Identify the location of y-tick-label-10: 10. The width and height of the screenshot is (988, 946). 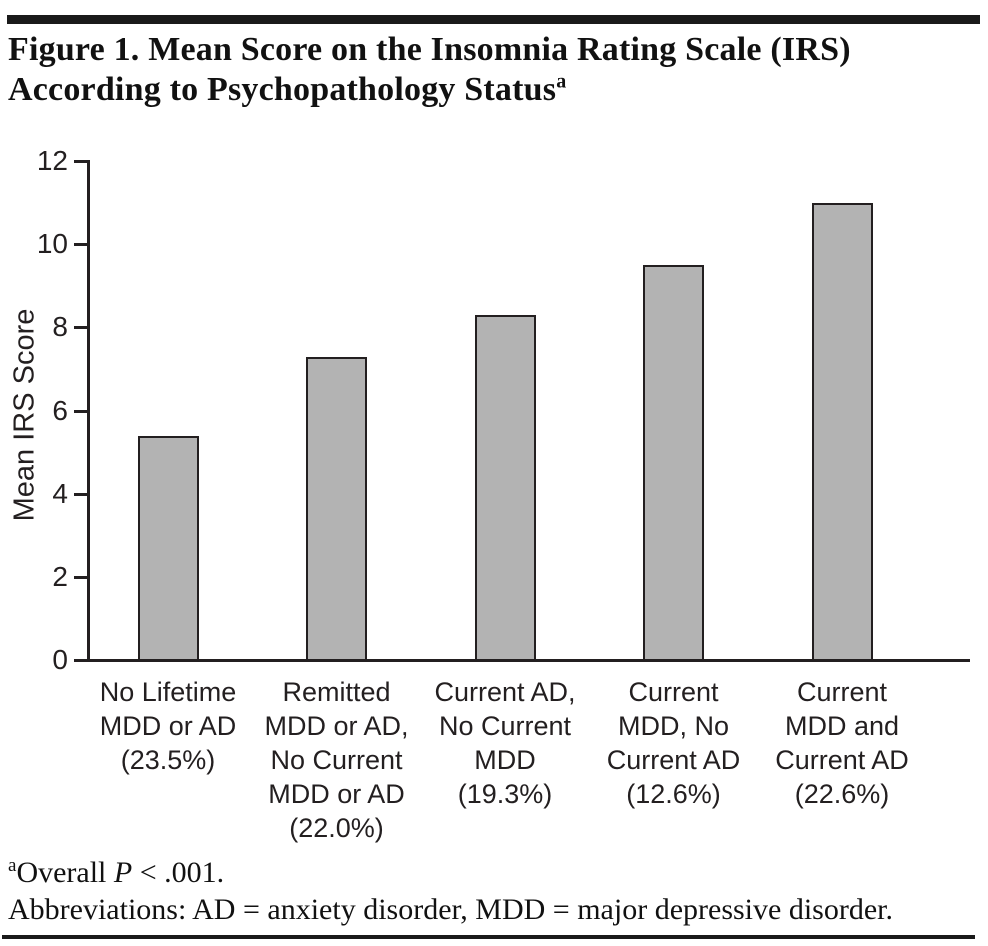
(52, 243).